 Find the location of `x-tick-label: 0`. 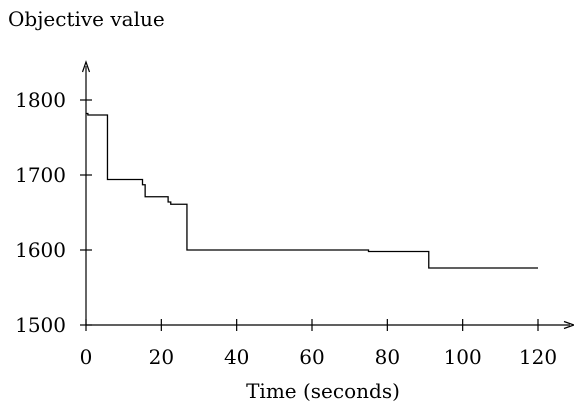

x-tick-label: 0 is located at coordinates (86, 357).